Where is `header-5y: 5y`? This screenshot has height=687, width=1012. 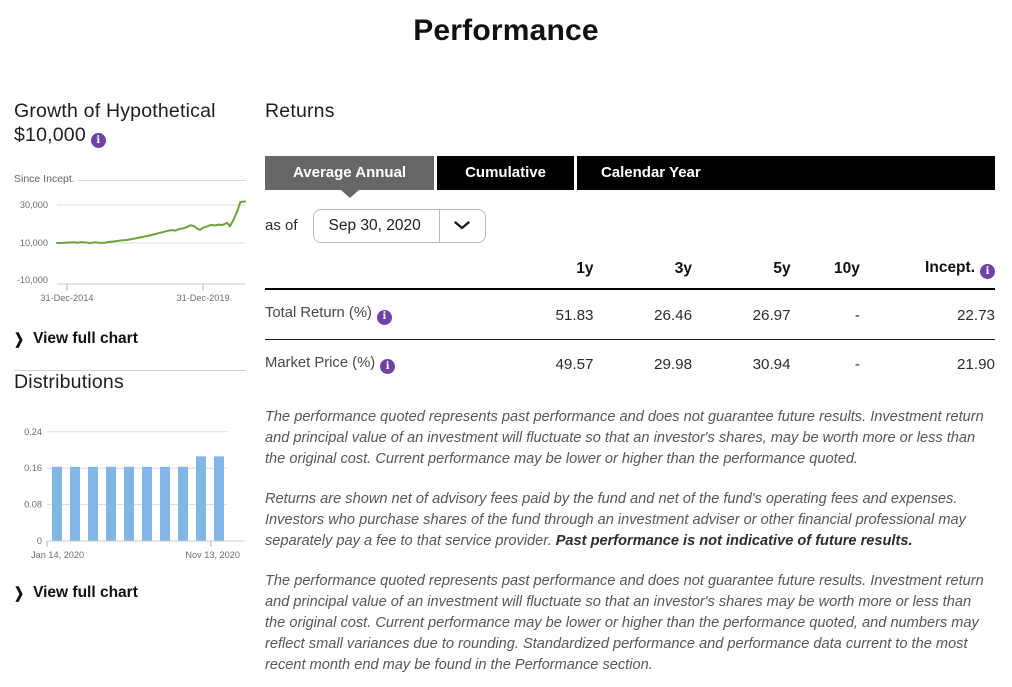 header-5y: 5y is located at coordinates (782, 269).